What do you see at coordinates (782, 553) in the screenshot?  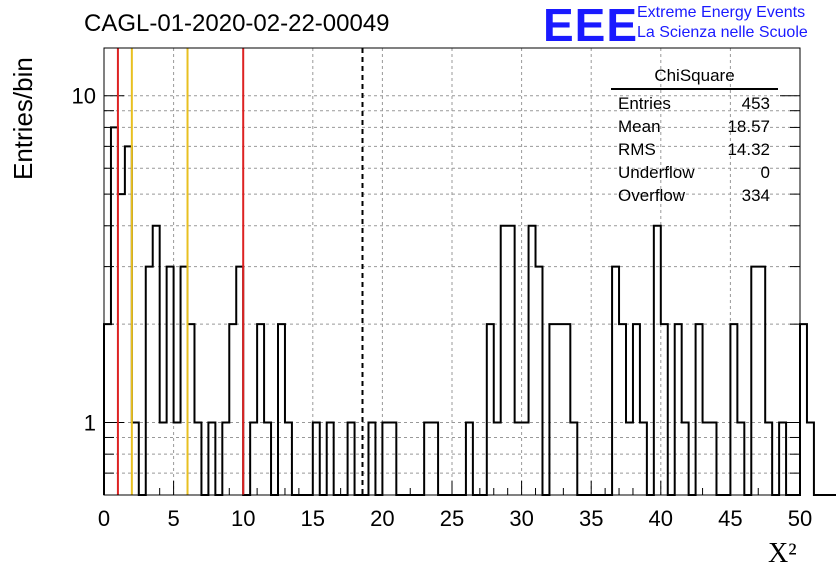 I see `x-axis-label: X²` at bounding box center [782, 553].